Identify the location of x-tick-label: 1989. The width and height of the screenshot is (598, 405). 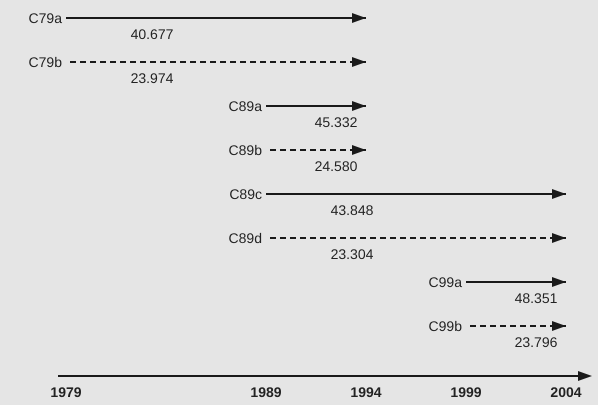
(266, 392).